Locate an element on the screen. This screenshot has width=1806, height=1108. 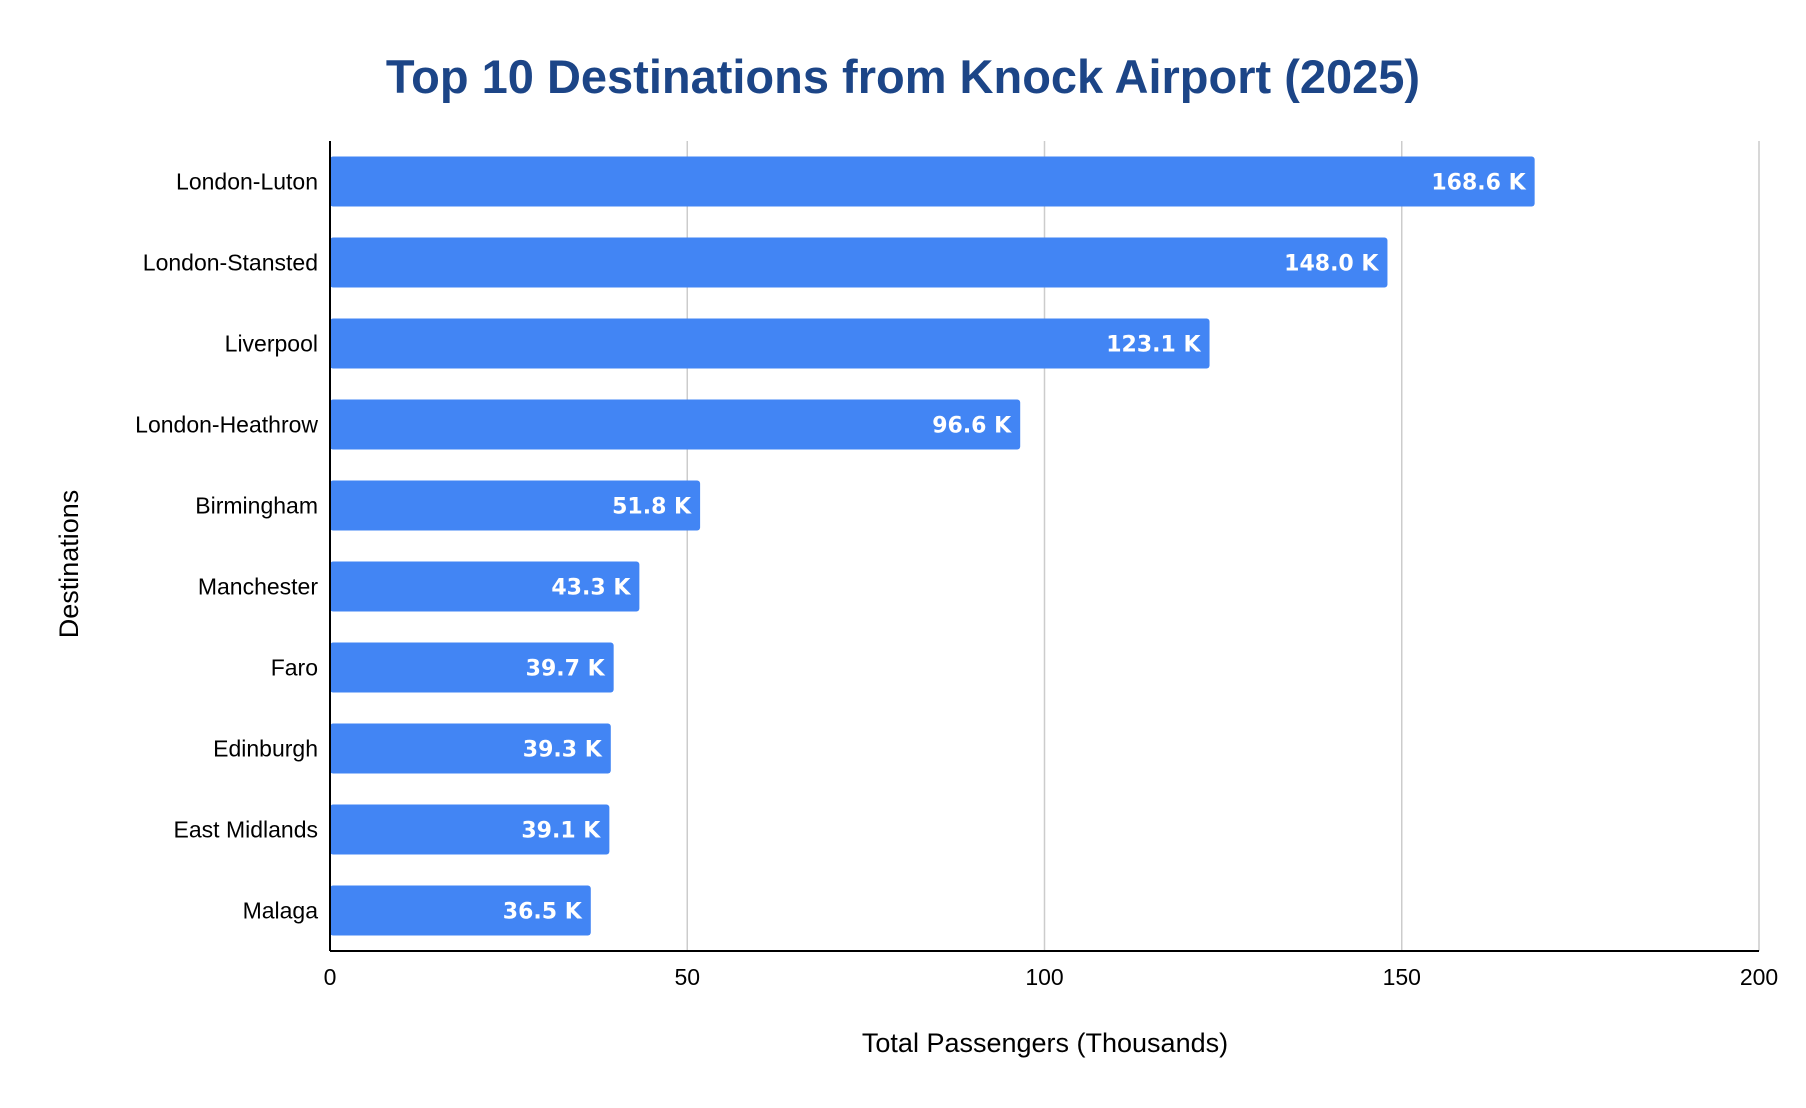
category-label: East Midlands is located at coordinates (246, 830).